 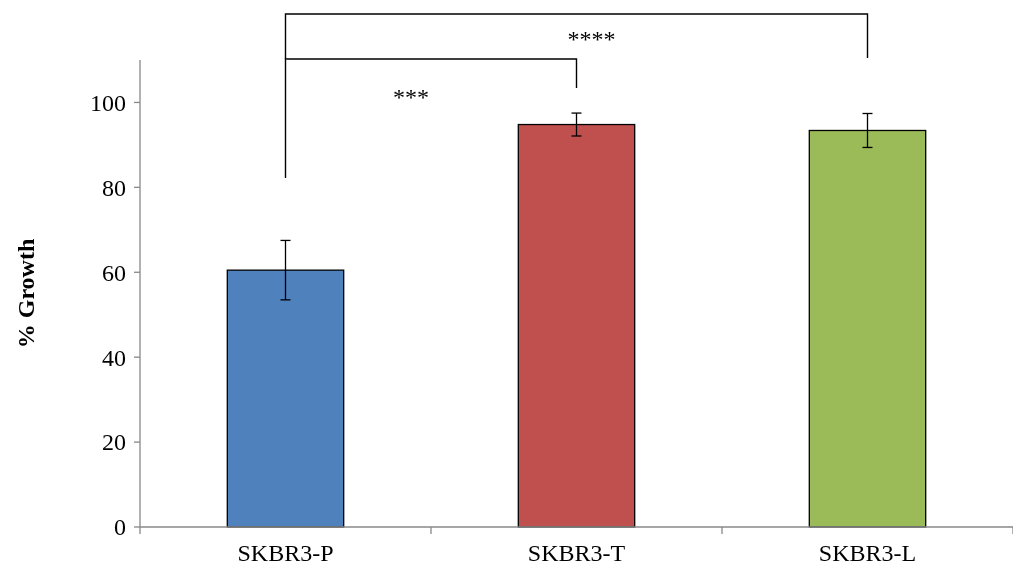 What do you see at coordinates (867, 553) in the screenshot?
I see `x-tick-label: SKBR3-L` at bounding box center [867, 553].